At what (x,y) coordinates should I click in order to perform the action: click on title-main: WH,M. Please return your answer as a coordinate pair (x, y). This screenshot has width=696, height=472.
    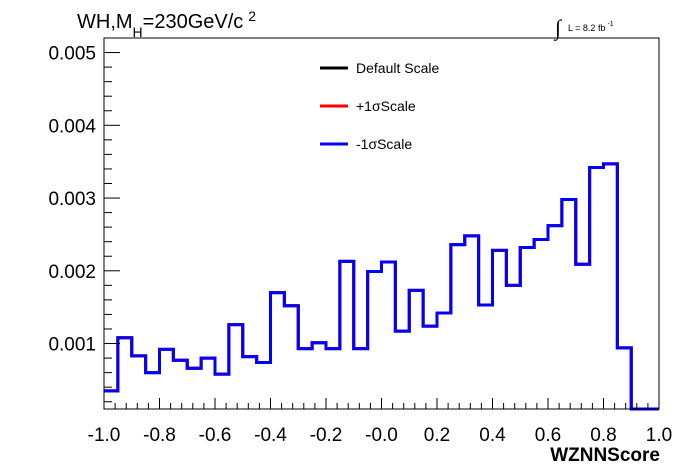
    Looking at the image, I should click on (105, 22).